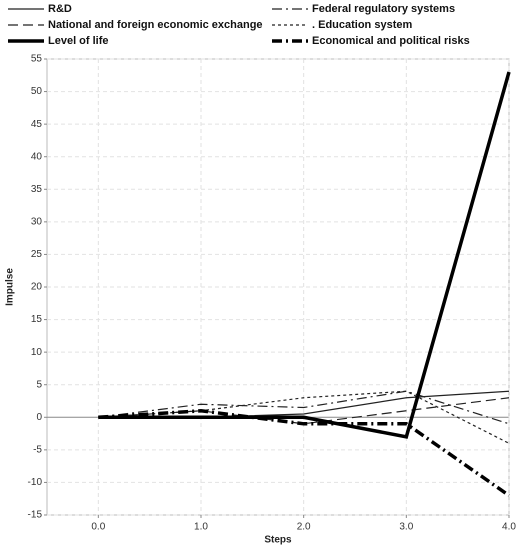 The width and height of the screenshot is (517, 550). What do you see at coordinates (78, 41) in the screenshot?
I see `legend-label: Level of life` at bounding box center [78, 41].